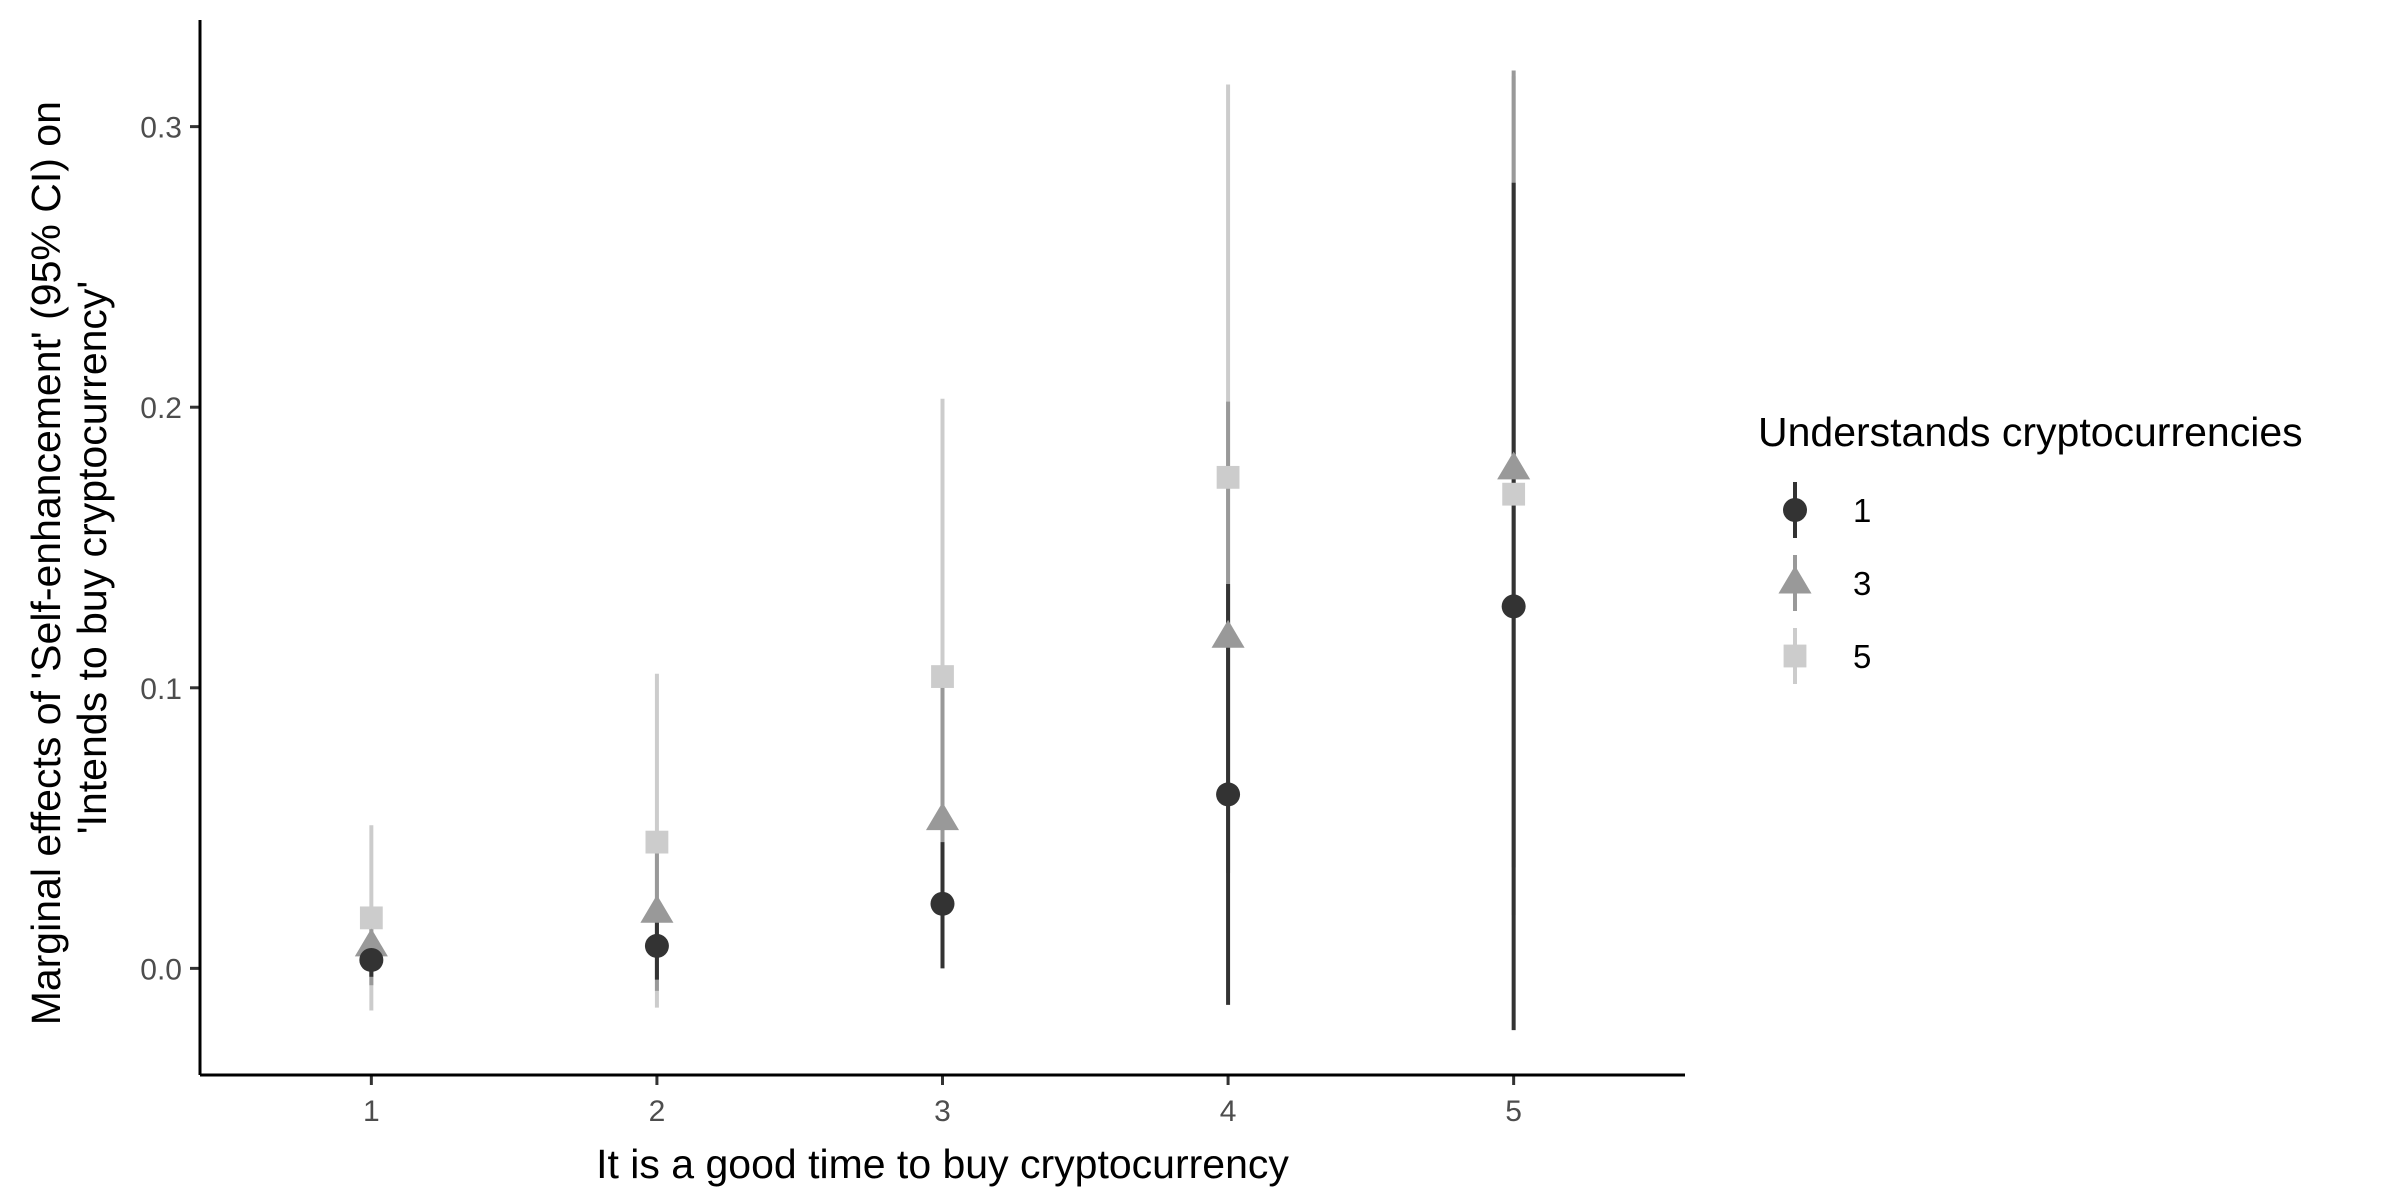 This screenshot has height=1200, width=2400. I want to click on x-tick-label: 1, so click(371, 1111).